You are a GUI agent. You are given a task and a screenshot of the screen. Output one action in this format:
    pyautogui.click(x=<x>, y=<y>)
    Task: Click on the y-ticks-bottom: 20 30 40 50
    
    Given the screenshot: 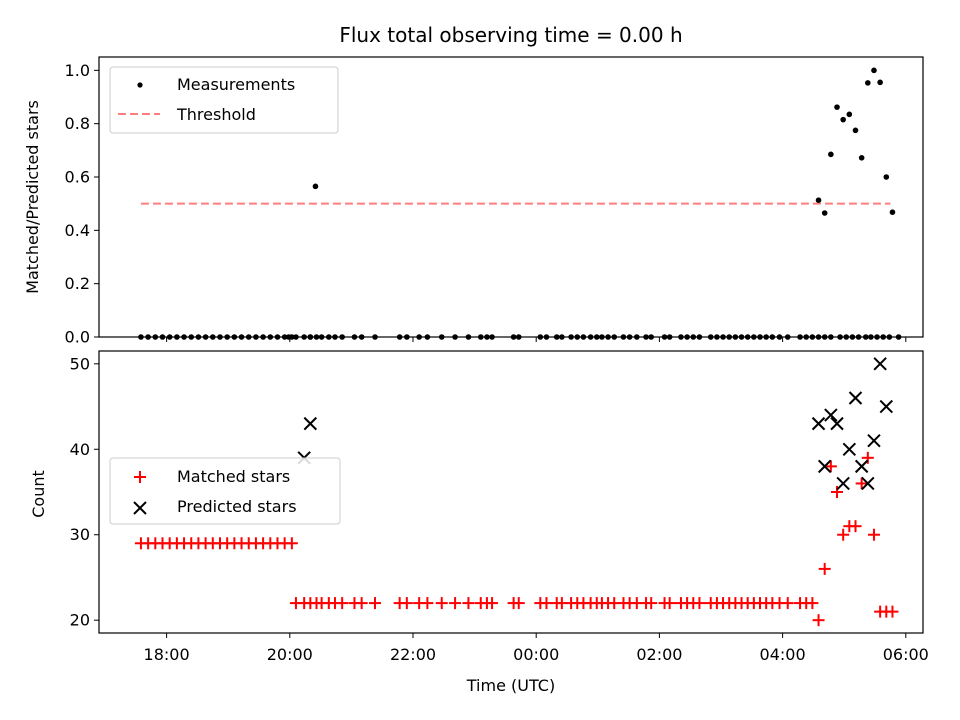 What is the action you would take?
    pyautogui.click(x=84, y=492)
    